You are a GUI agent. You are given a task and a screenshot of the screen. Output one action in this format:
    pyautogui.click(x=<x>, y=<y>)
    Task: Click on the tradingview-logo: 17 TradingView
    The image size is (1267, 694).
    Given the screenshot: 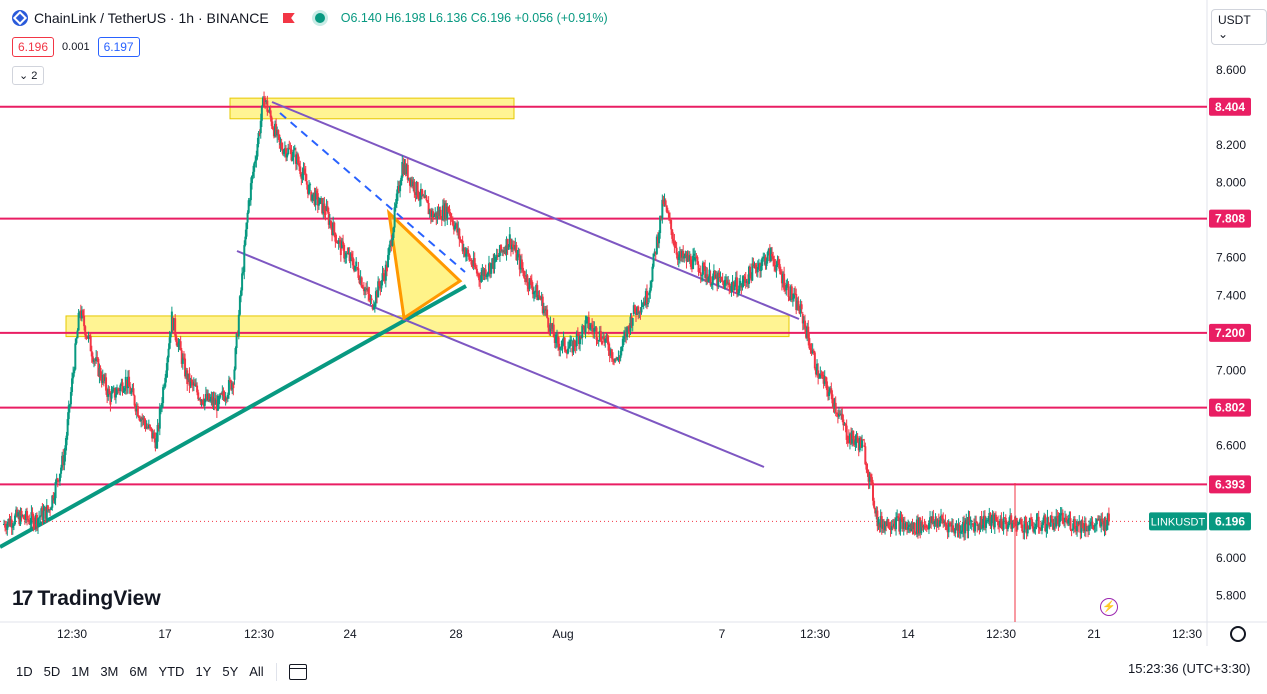 What is the action you would take?
    pyautogui.click(x=86, y=599)
    